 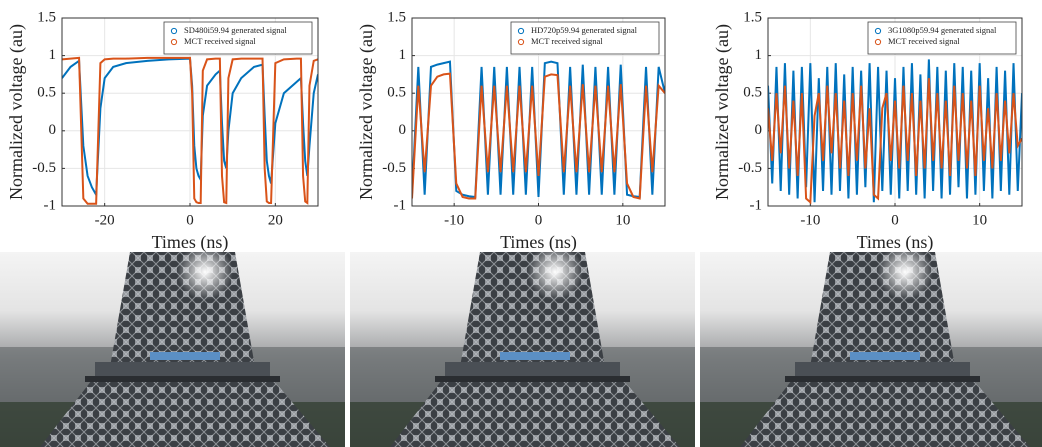 I want to click on legend-label: 3G1080p59.94 generated signal, so click(x=942, y=30).